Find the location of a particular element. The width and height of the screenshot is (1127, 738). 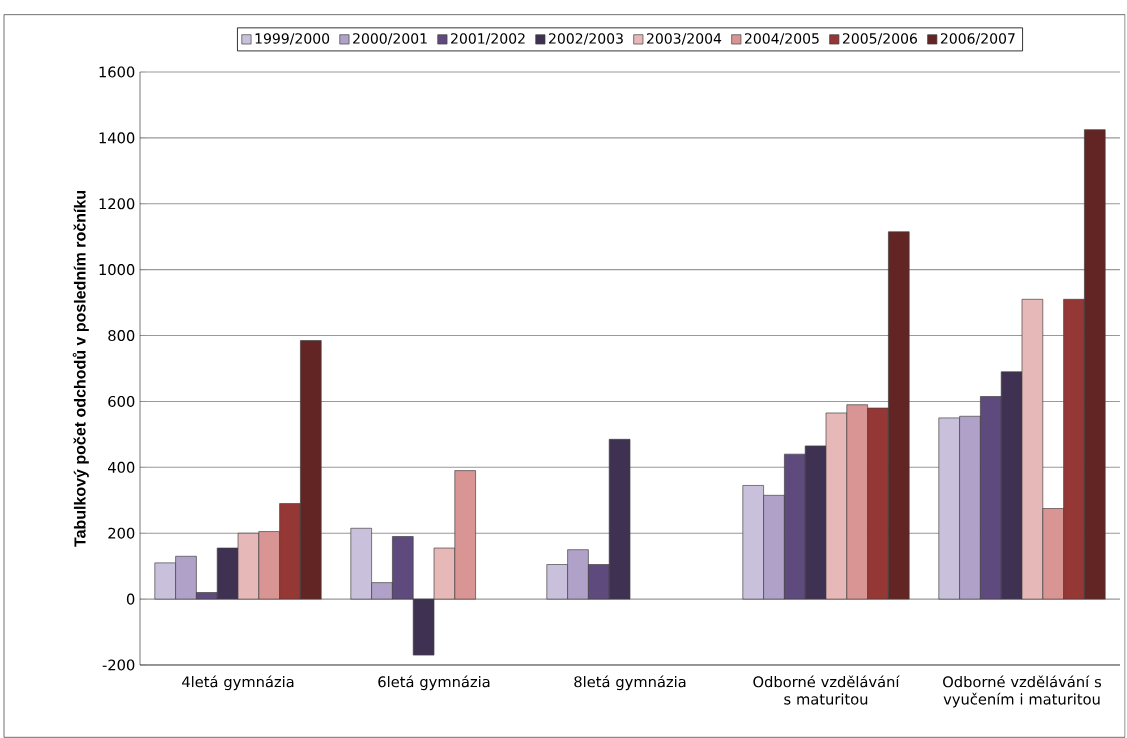

x-tick-label: 6letá gymnázia is located at coordinates (434, 683).